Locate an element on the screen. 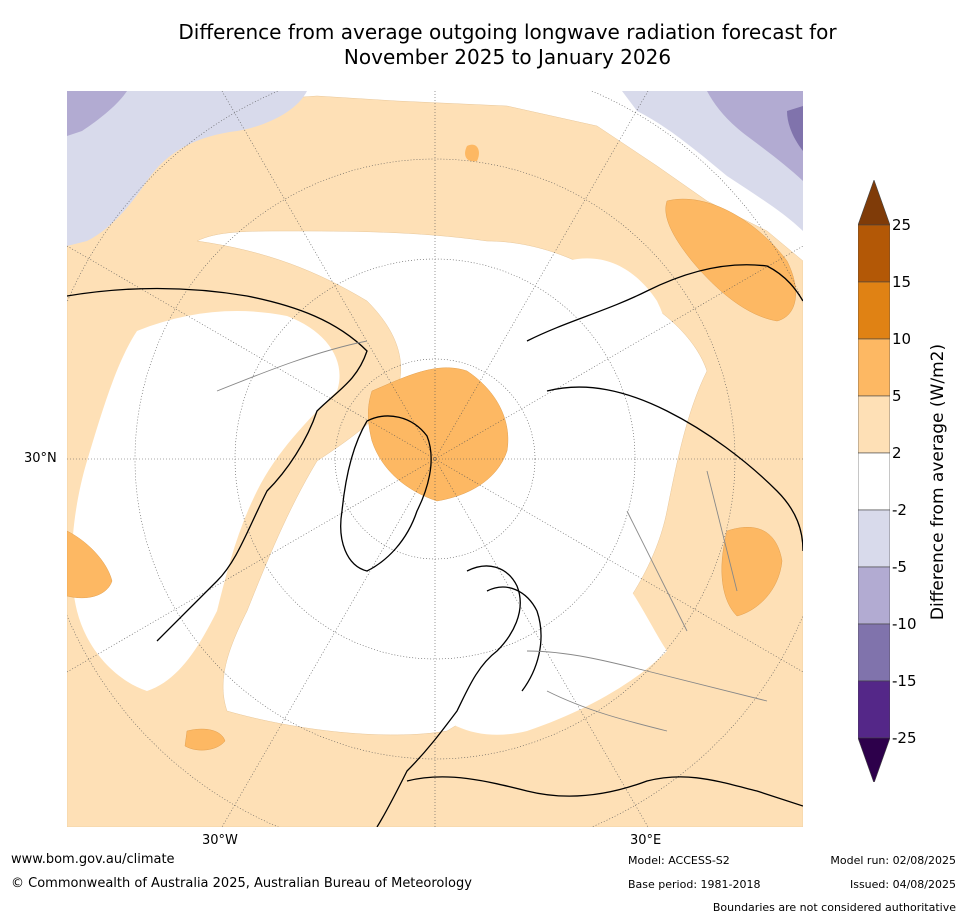 This screenshot has height=919, width=965. colorbar-tick-label: -2 is located at coordinates (899, 510).